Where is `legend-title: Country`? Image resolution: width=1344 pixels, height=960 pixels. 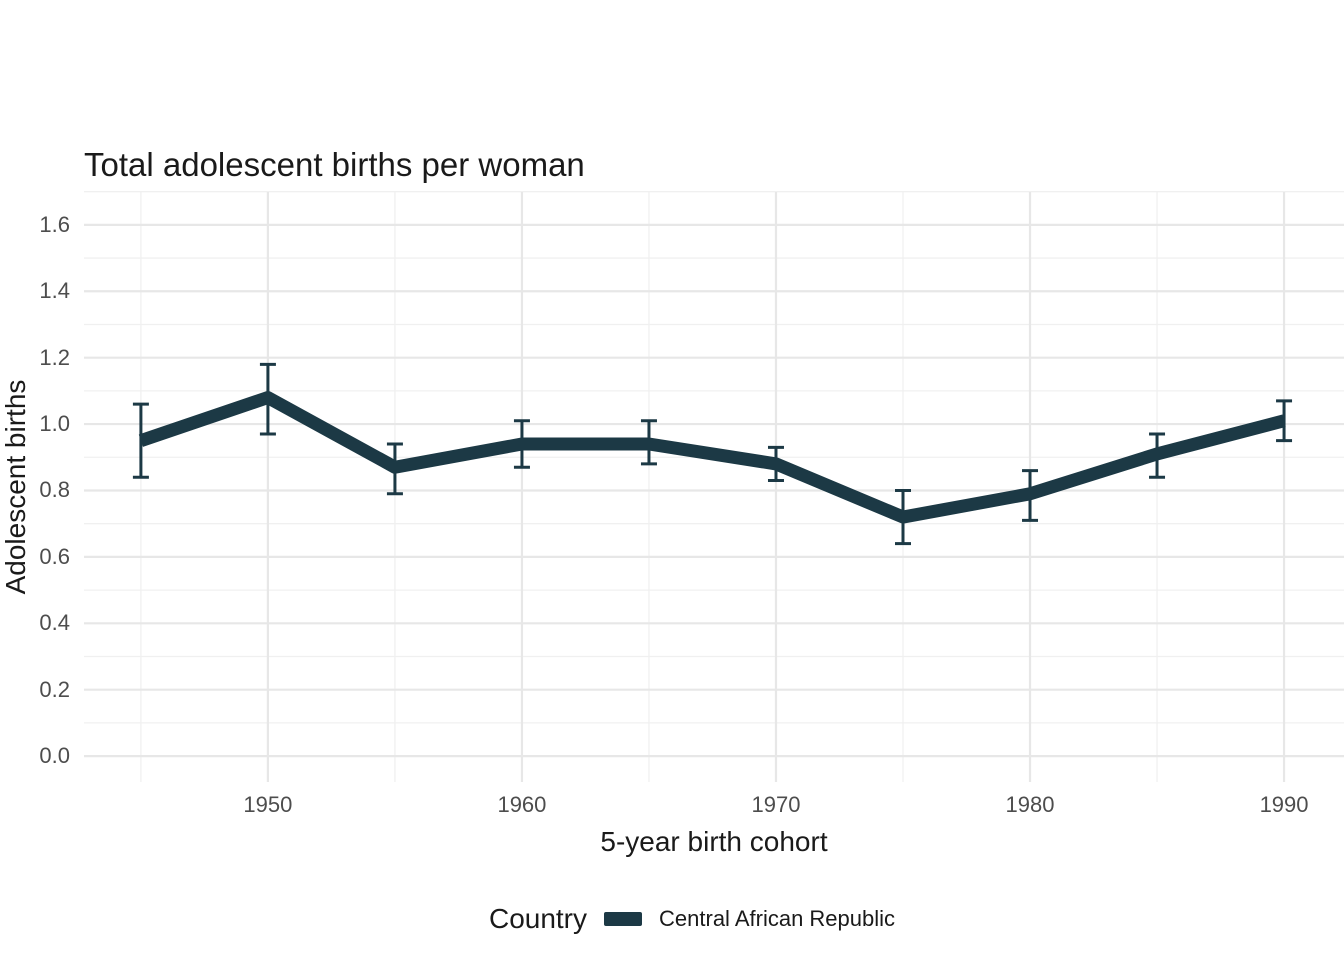 legend-title: Country is located at coordinates (538, 918).